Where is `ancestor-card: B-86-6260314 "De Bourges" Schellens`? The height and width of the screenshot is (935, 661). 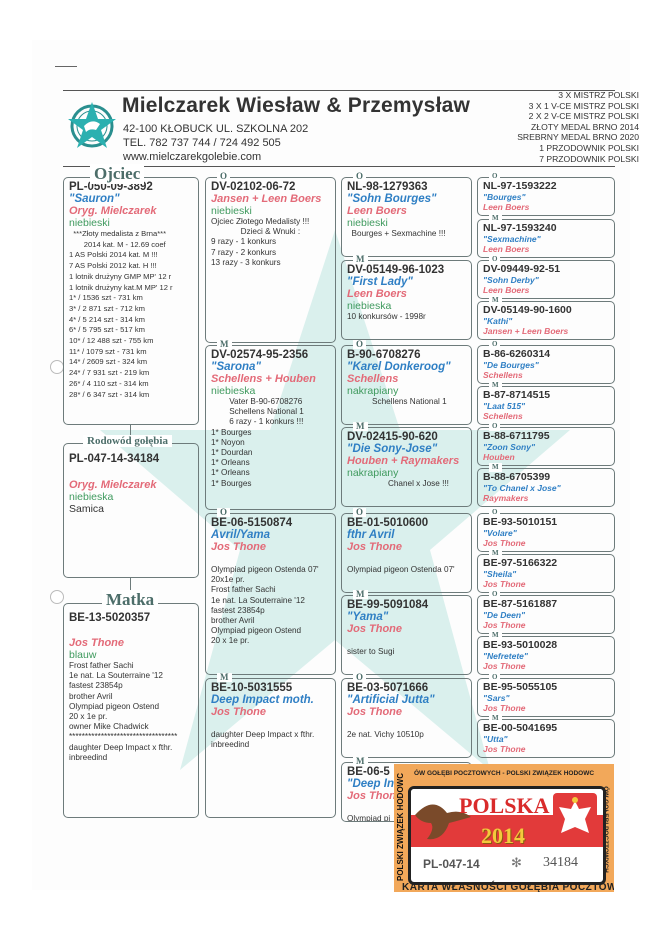 ancestor-card: B-86-6260314 "De Bourges" Schellens is located at coordinates (546, 364).